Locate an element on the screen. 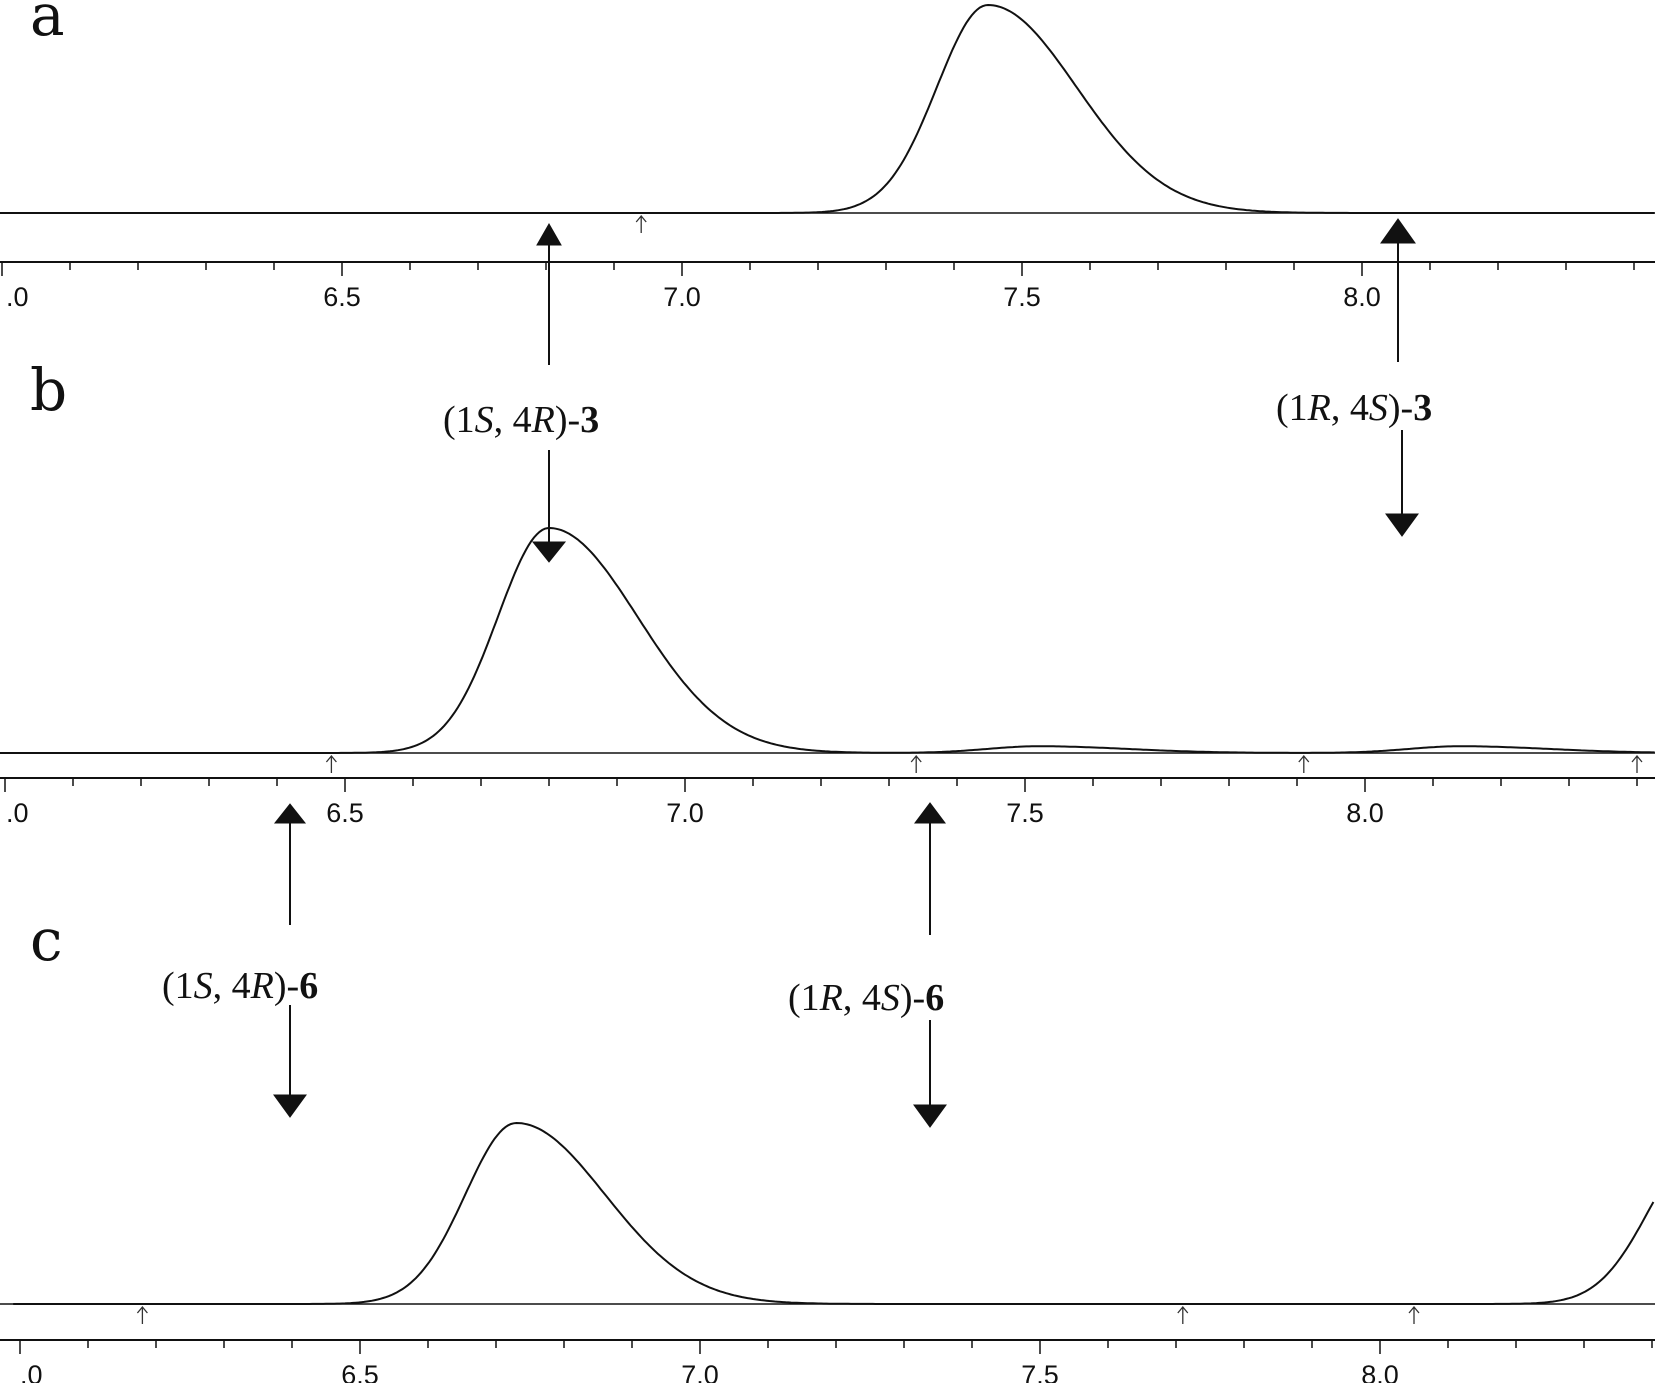  peak-label-1R4S-3: (1R, 4S)-3 is located at coordinates (1354, 408).